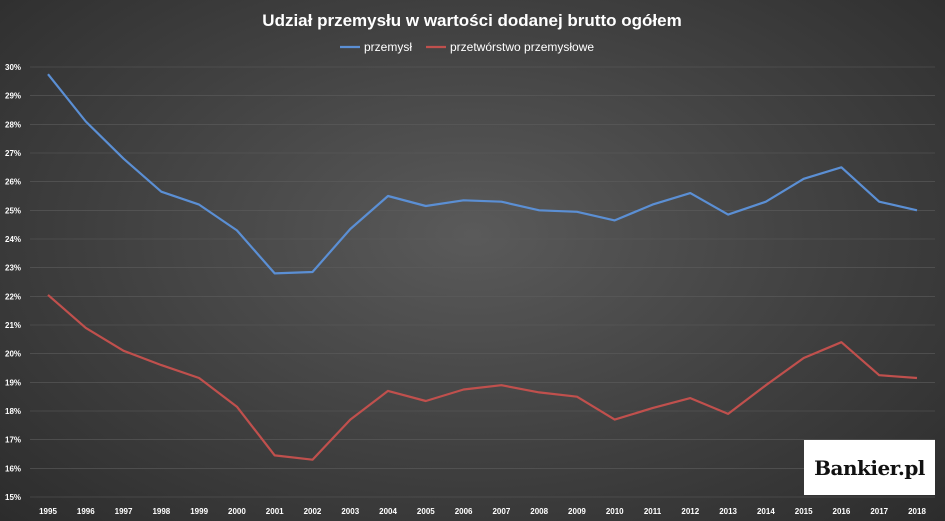 The height and width of the screenshot is (521, 945). What do you see at coordinates (13, 354) in the screenshot?
I see `y-tick-label: 20%` at bounding box center [13, 354].